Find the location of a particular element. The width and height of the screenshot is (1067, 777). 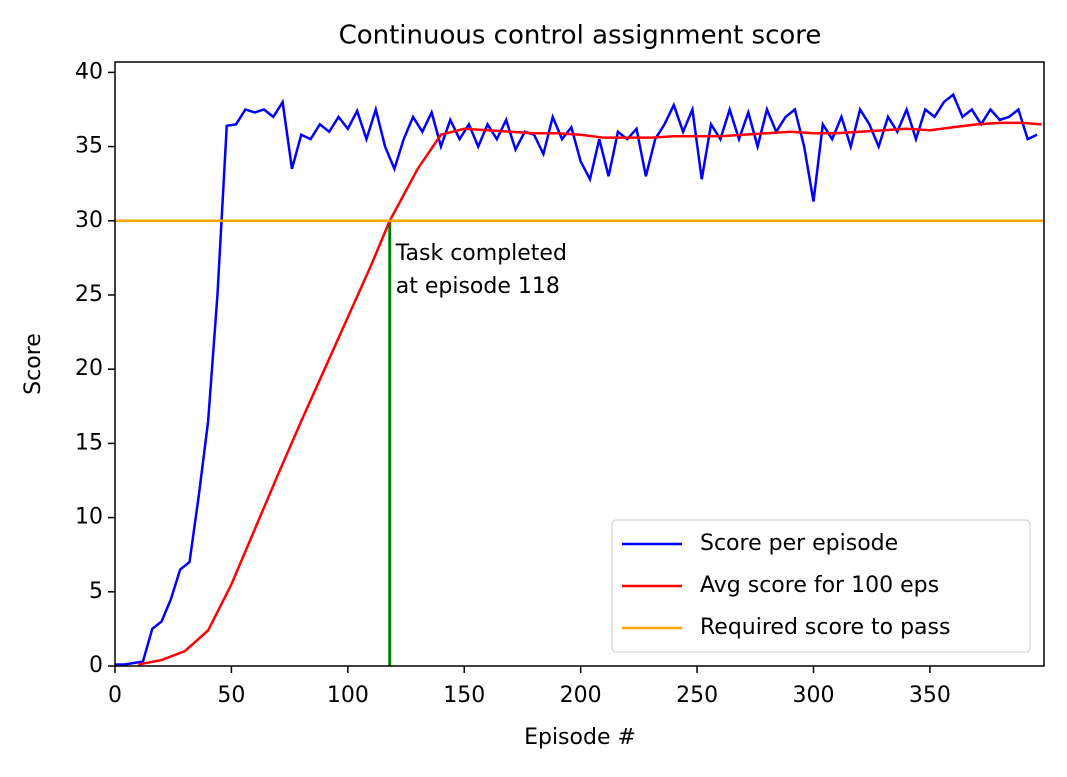

y-tick-label: 25 is located at coordinates (89, 294).